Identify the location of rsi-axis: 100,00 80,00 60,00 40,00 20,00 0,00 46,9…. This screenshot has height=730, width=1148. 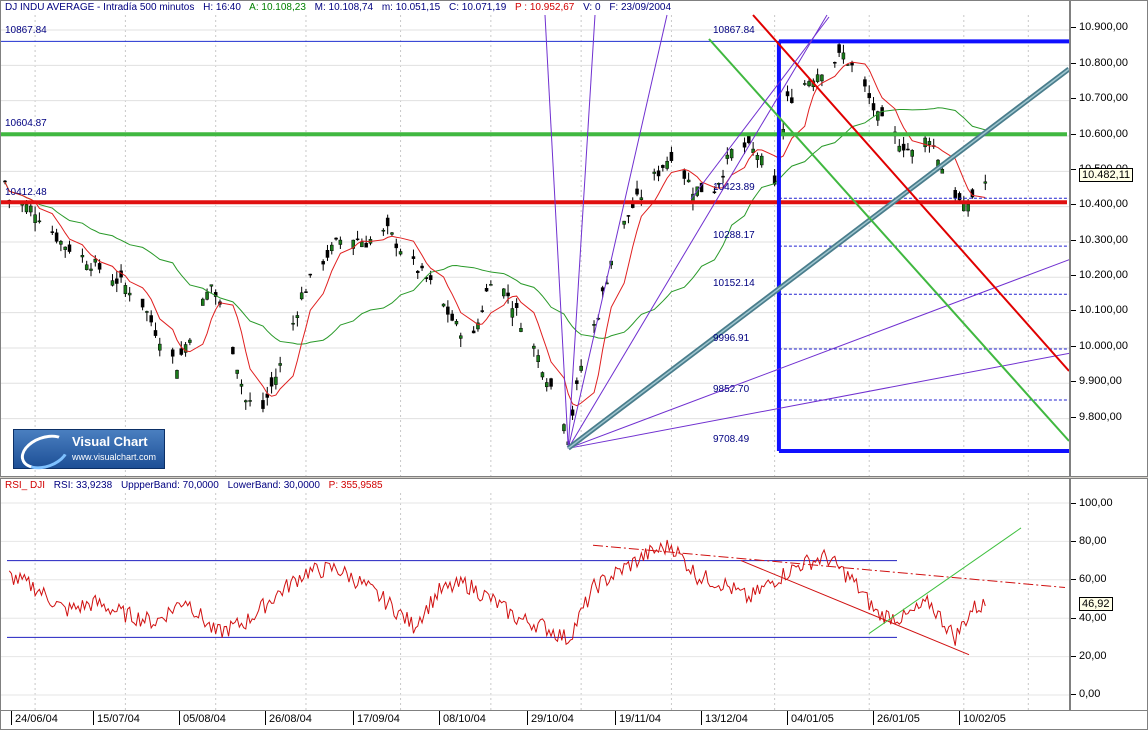
(1109, 594).